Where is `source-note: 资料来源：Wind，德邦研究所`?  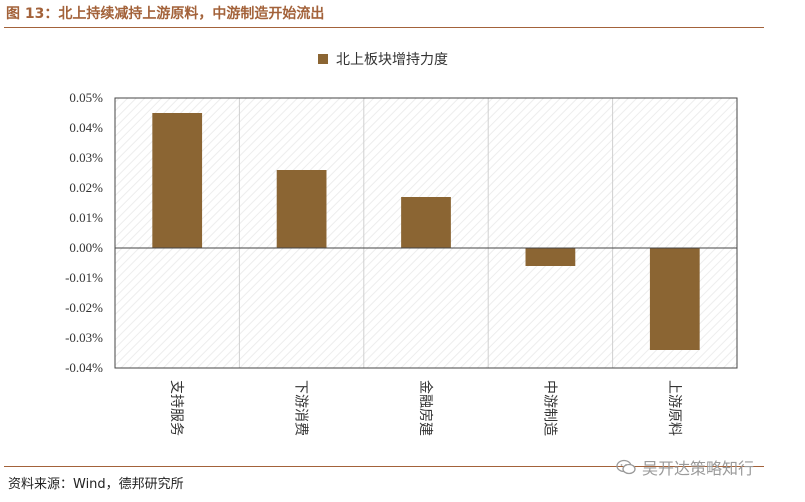 source-note: 资料来源：Wind，德邦研究所 is located at coordinates (96, 484).